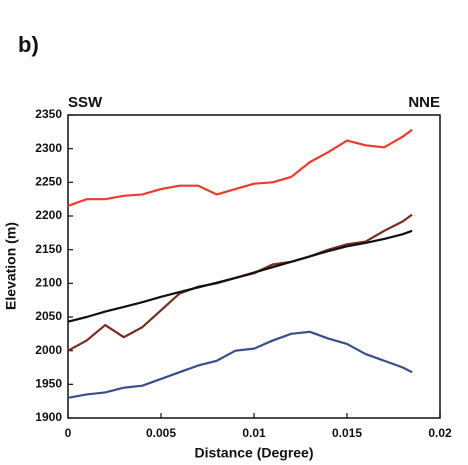 The image size is (468, 465). I want to click on x-tick-label: 0, so click(68, 433).